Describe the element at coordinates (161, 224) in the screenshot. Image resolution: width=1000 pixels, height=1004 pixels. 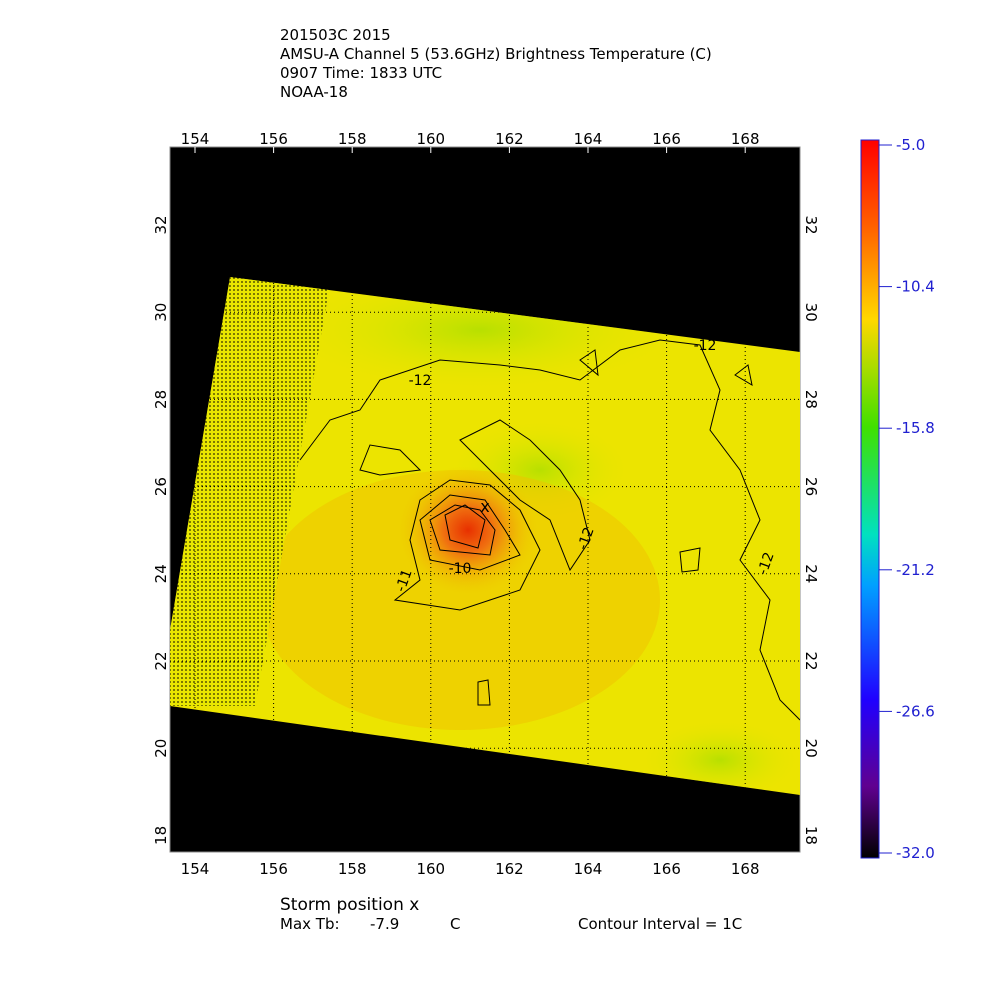
I see `lat-label-left: 32` at that location.